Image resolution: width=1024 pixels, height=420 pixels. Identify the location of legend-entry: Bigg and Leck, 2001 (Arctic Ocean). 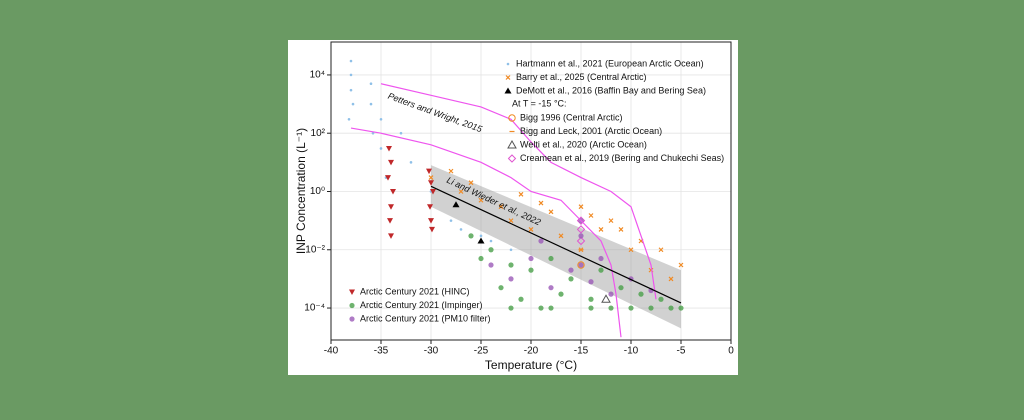
(585, 131).